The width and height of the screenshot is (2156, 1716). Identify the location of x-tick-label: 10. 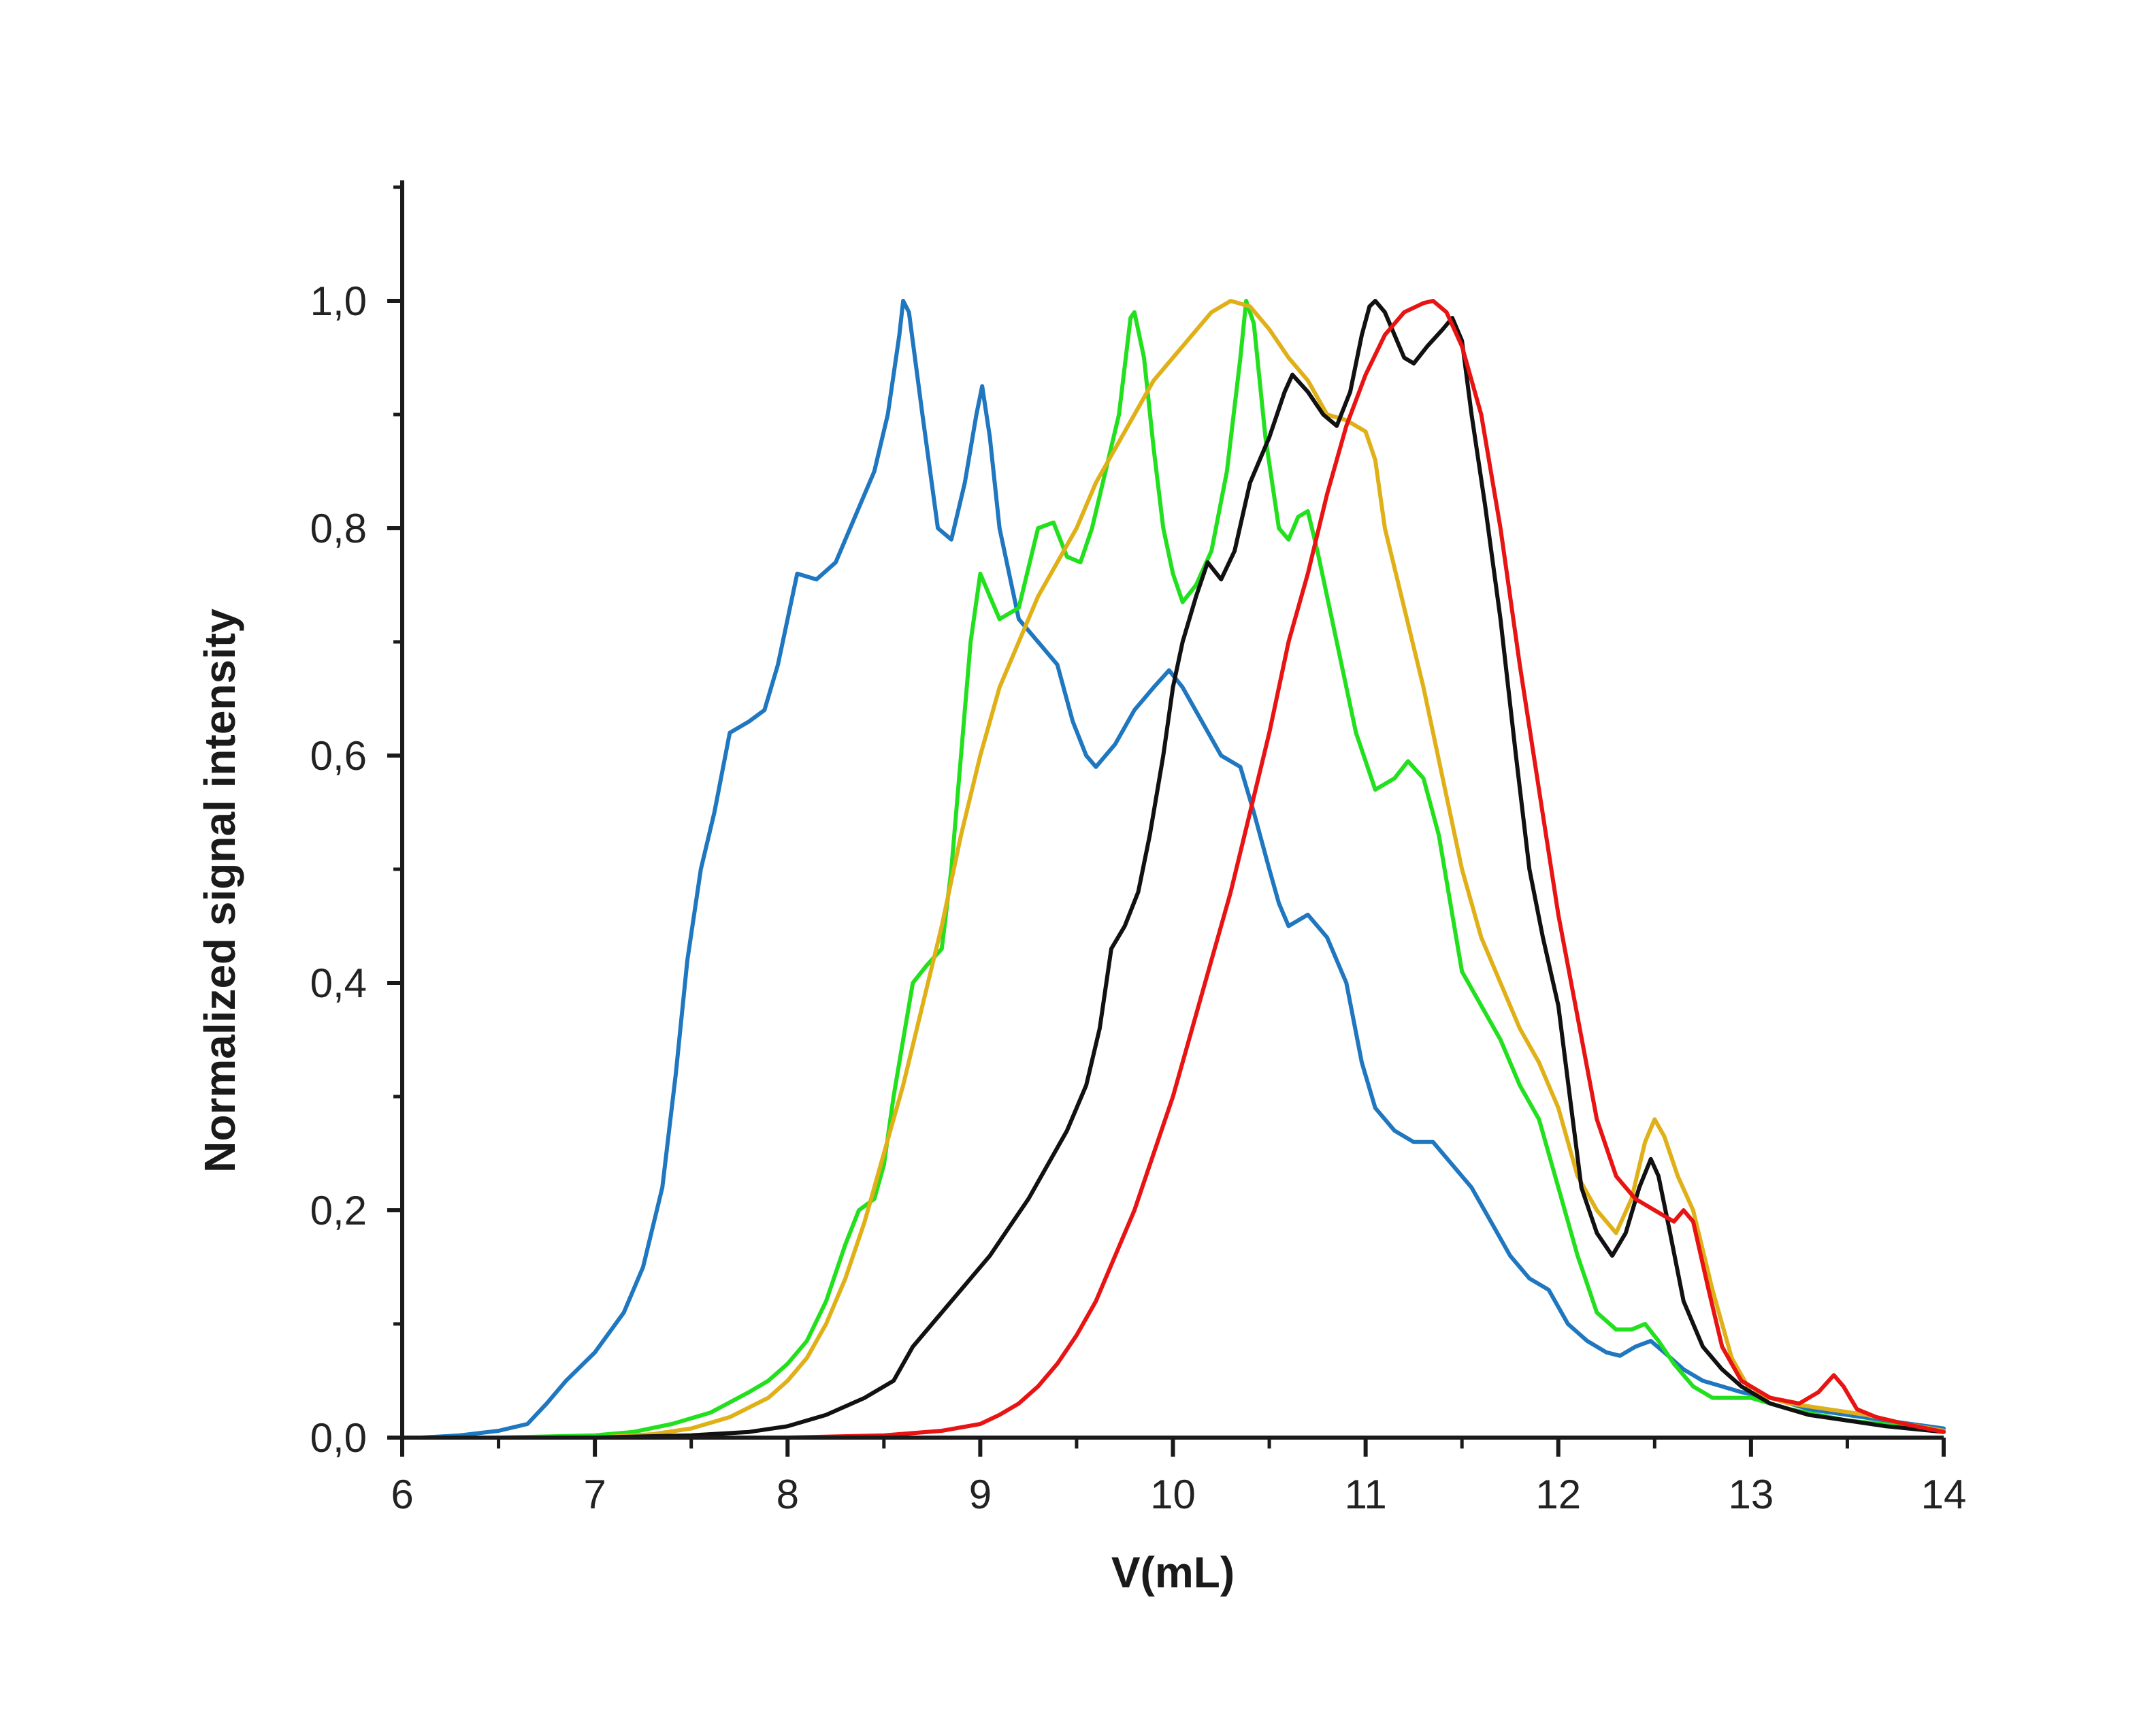
(1173, 1494).